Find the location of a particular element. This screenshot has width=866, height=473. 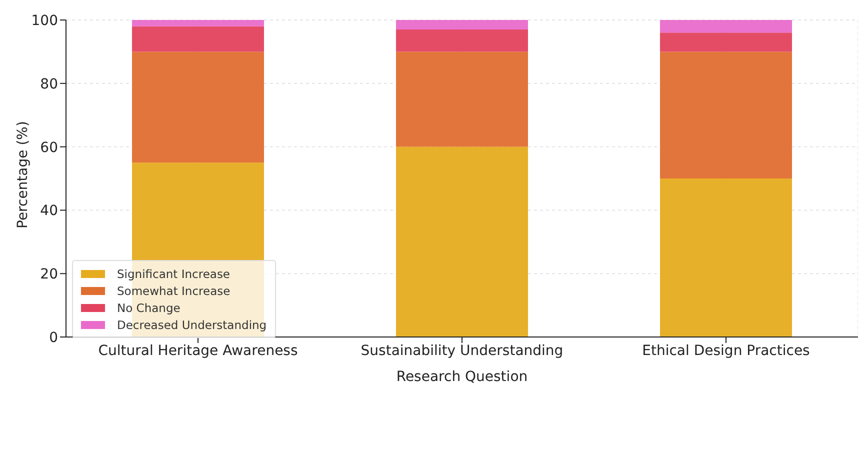

legend-label: No Change is located at coordinates (148, 307).